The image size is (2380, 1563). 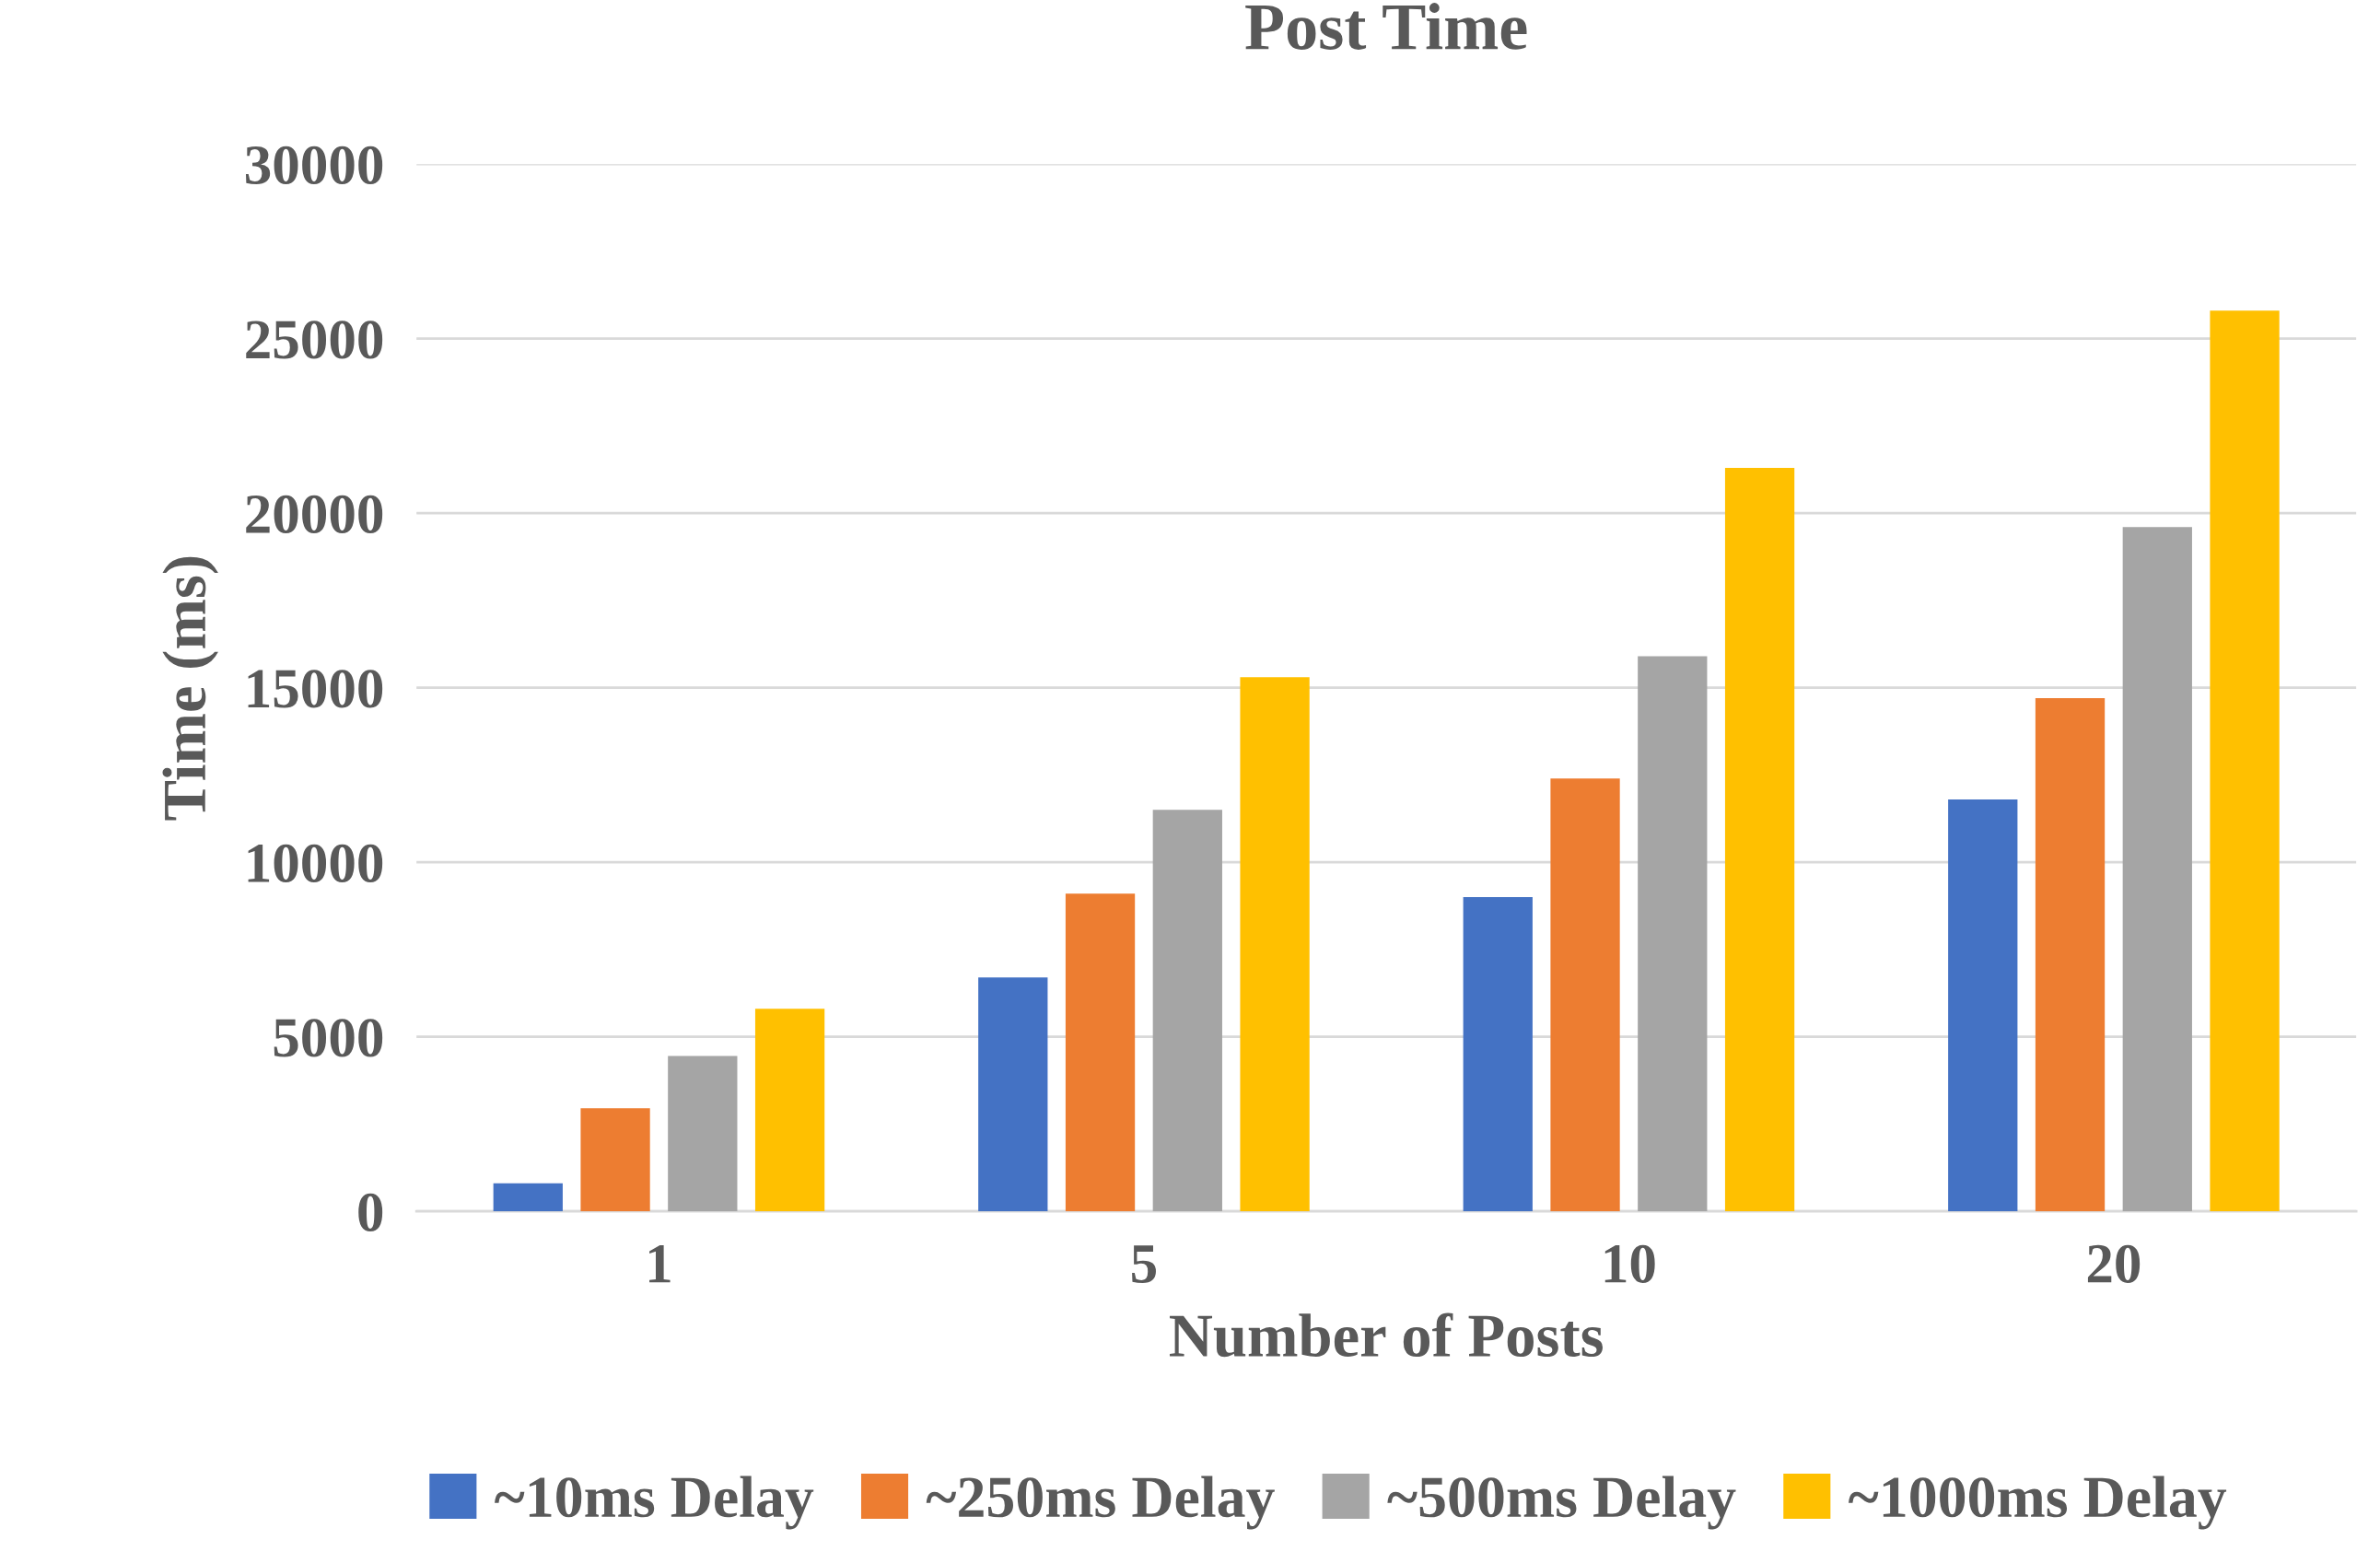 What do you see at coordinates (314, 340) in the screenshot?
I see `y-tick-label: 25000` at bounding box center [314, 340].